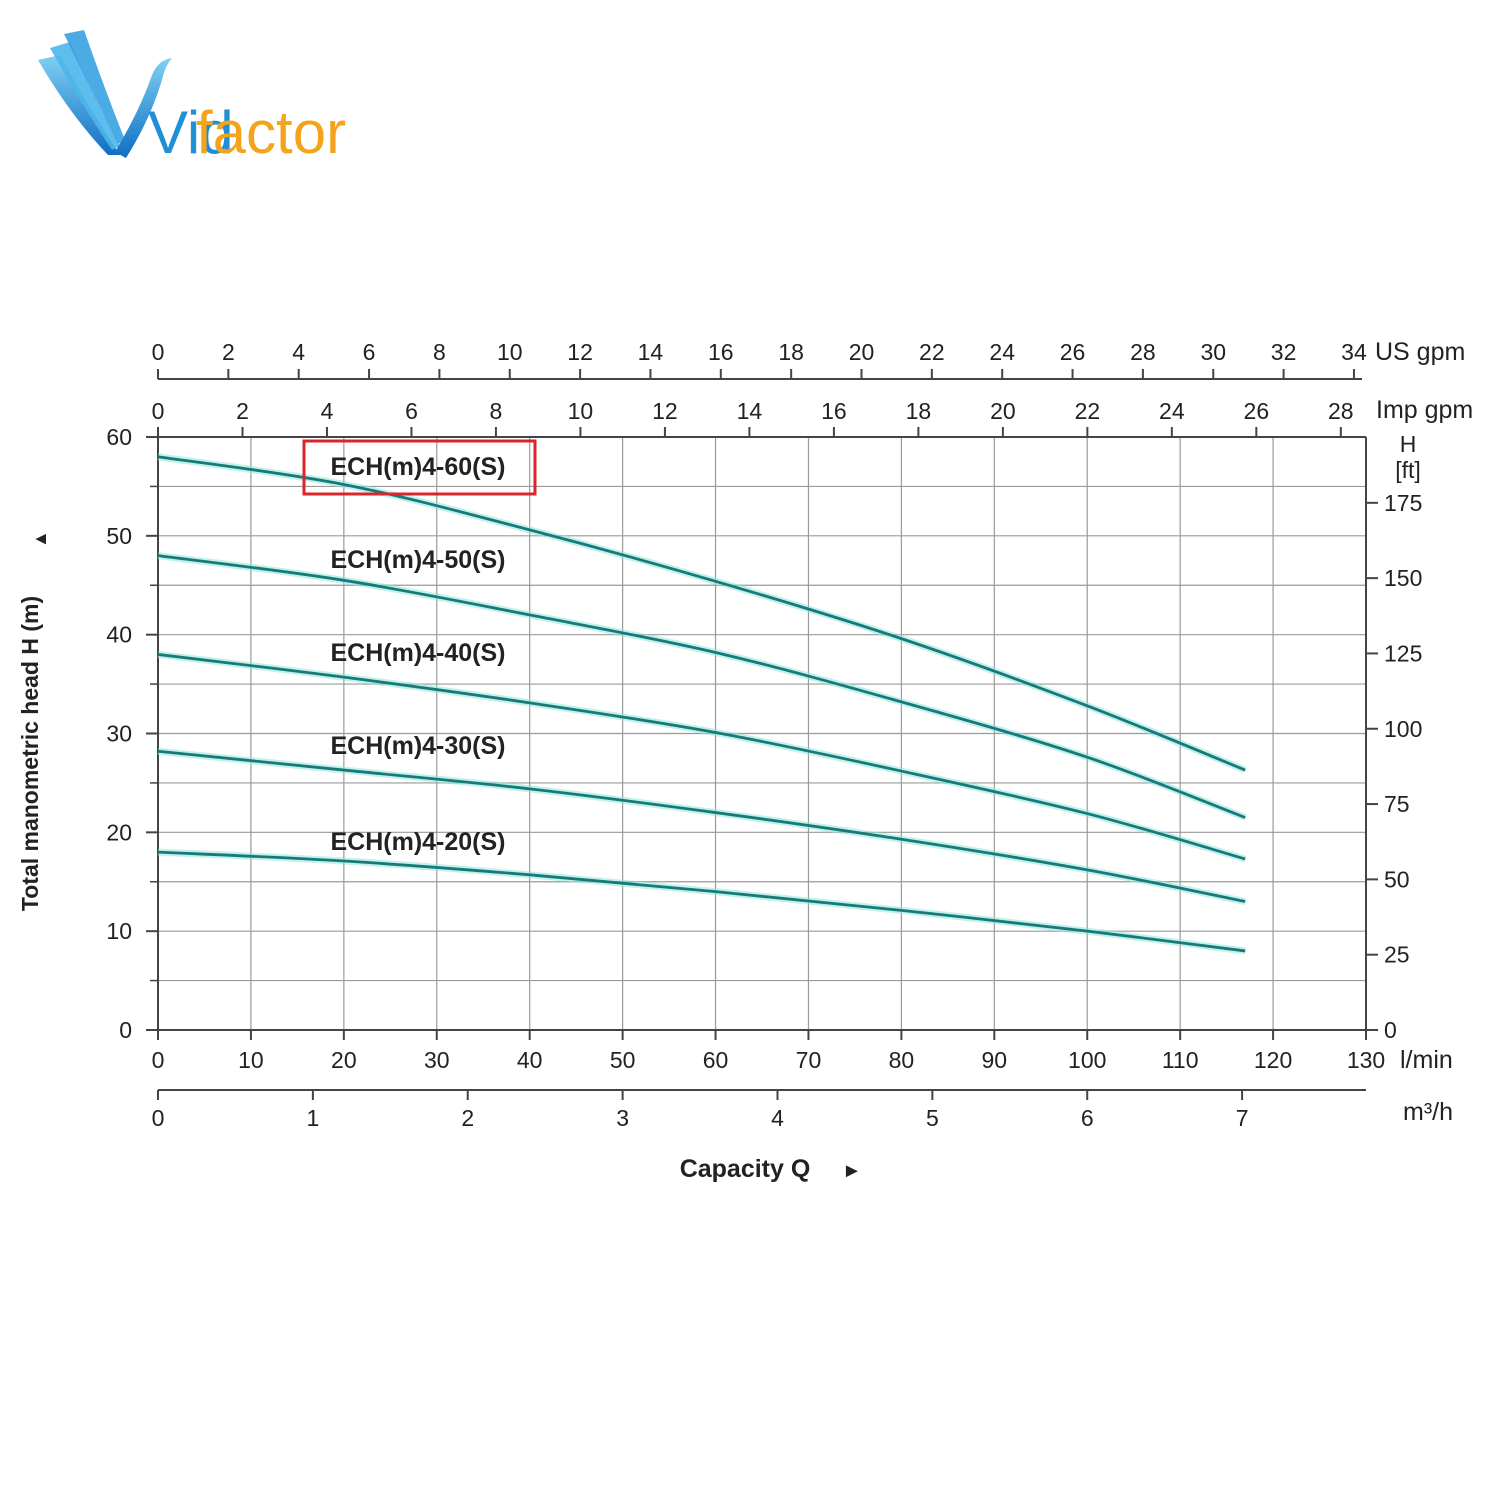  What do you see at coordinates (623, 1060) in the screenshot?
I see `x-tick-label-lmin: 50` at bounding box center [623, 1060].